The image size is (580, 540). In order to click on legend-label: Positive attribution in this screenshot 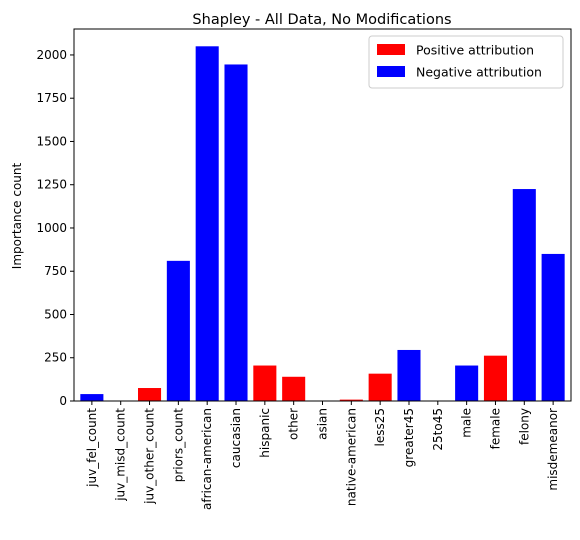, I will do `click(475, 50)`.